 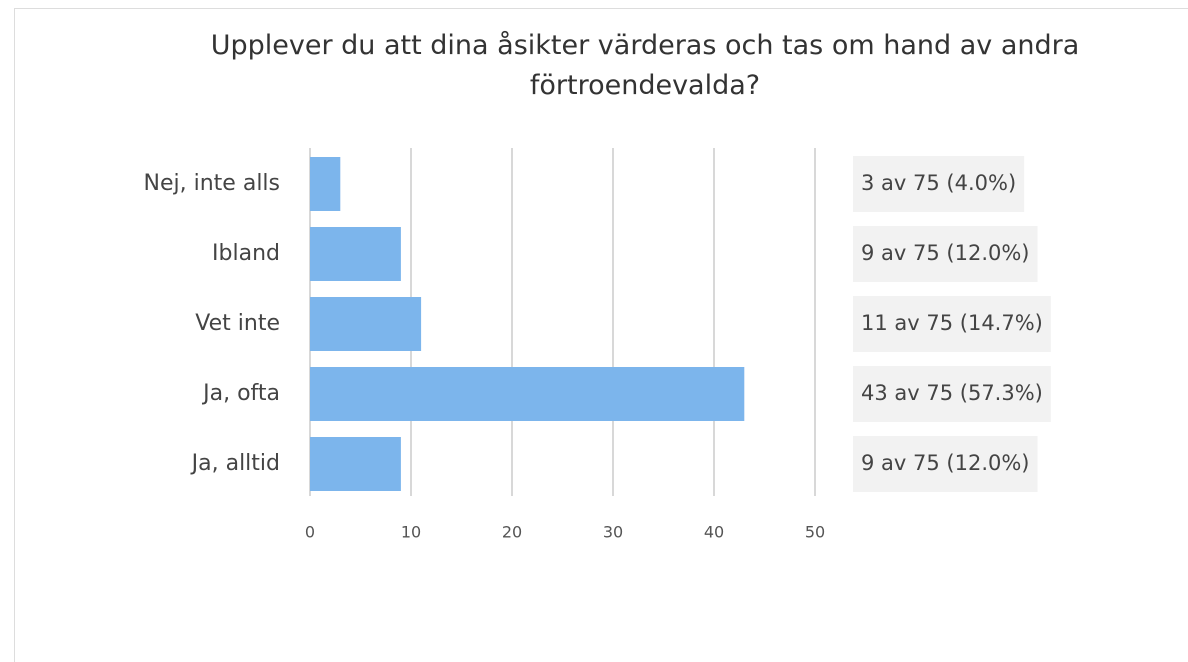 I want to click on x-tick-label: 50, so click(x=815, y=532).